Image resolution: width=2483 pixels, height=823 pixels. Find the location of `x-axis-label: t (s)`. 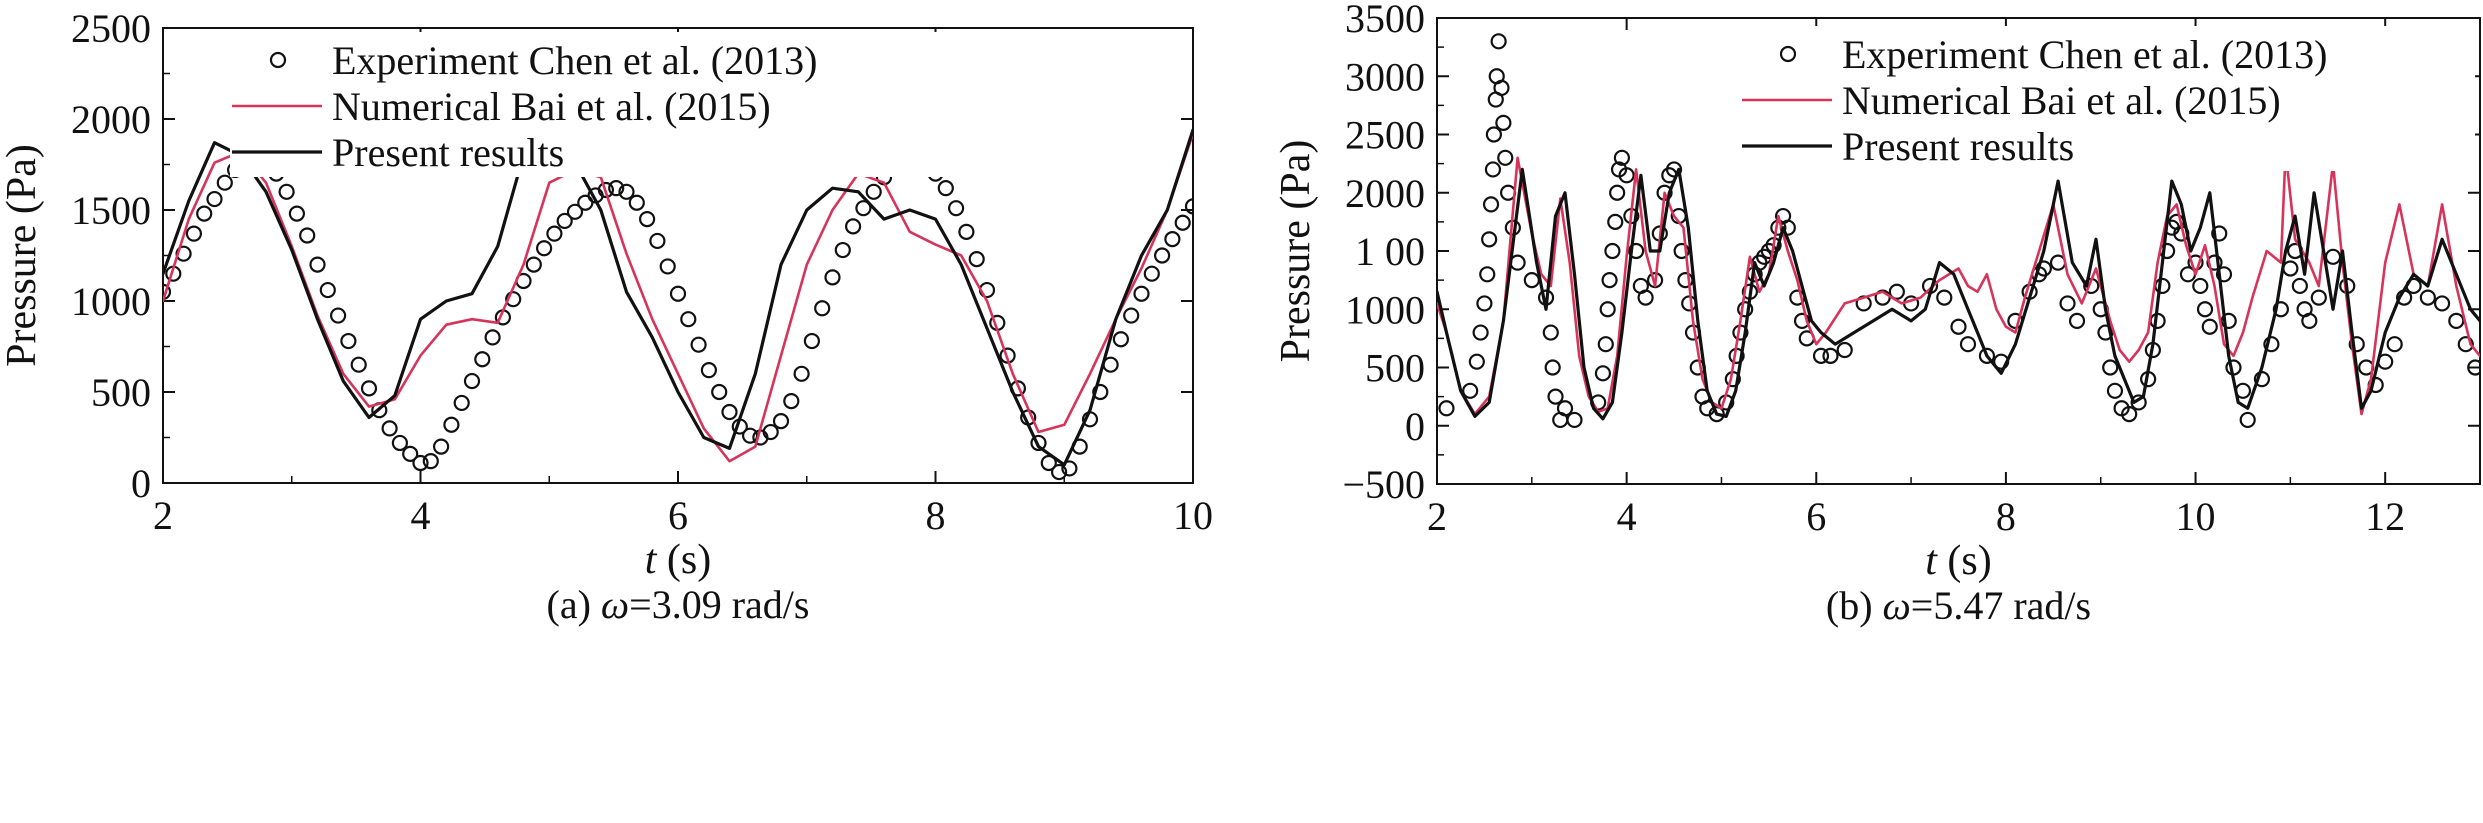

x-axis-label: t (s) is located at coordinates (1958, 561).